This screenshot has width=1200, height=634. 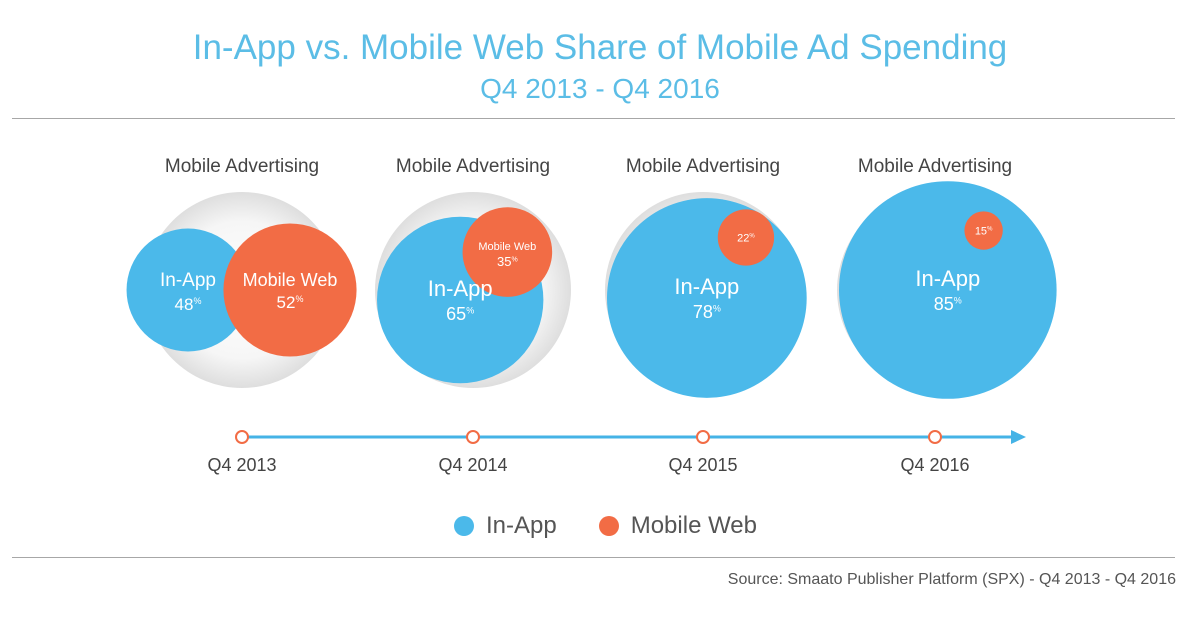 I want to click on legend-label-mobile-web: Mobile Web, so click(x=693, y=525).